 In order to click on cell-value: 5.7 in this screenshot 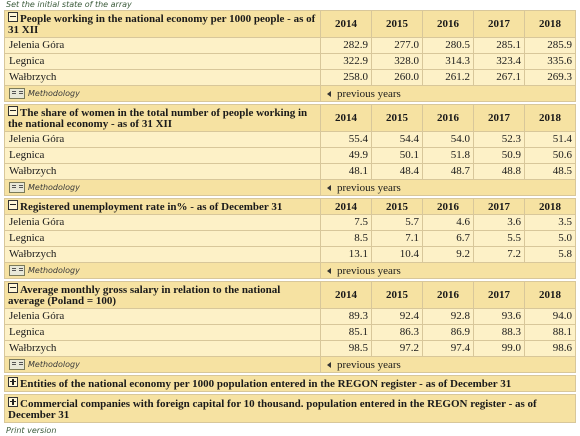, I will do `click(397, 222)`.